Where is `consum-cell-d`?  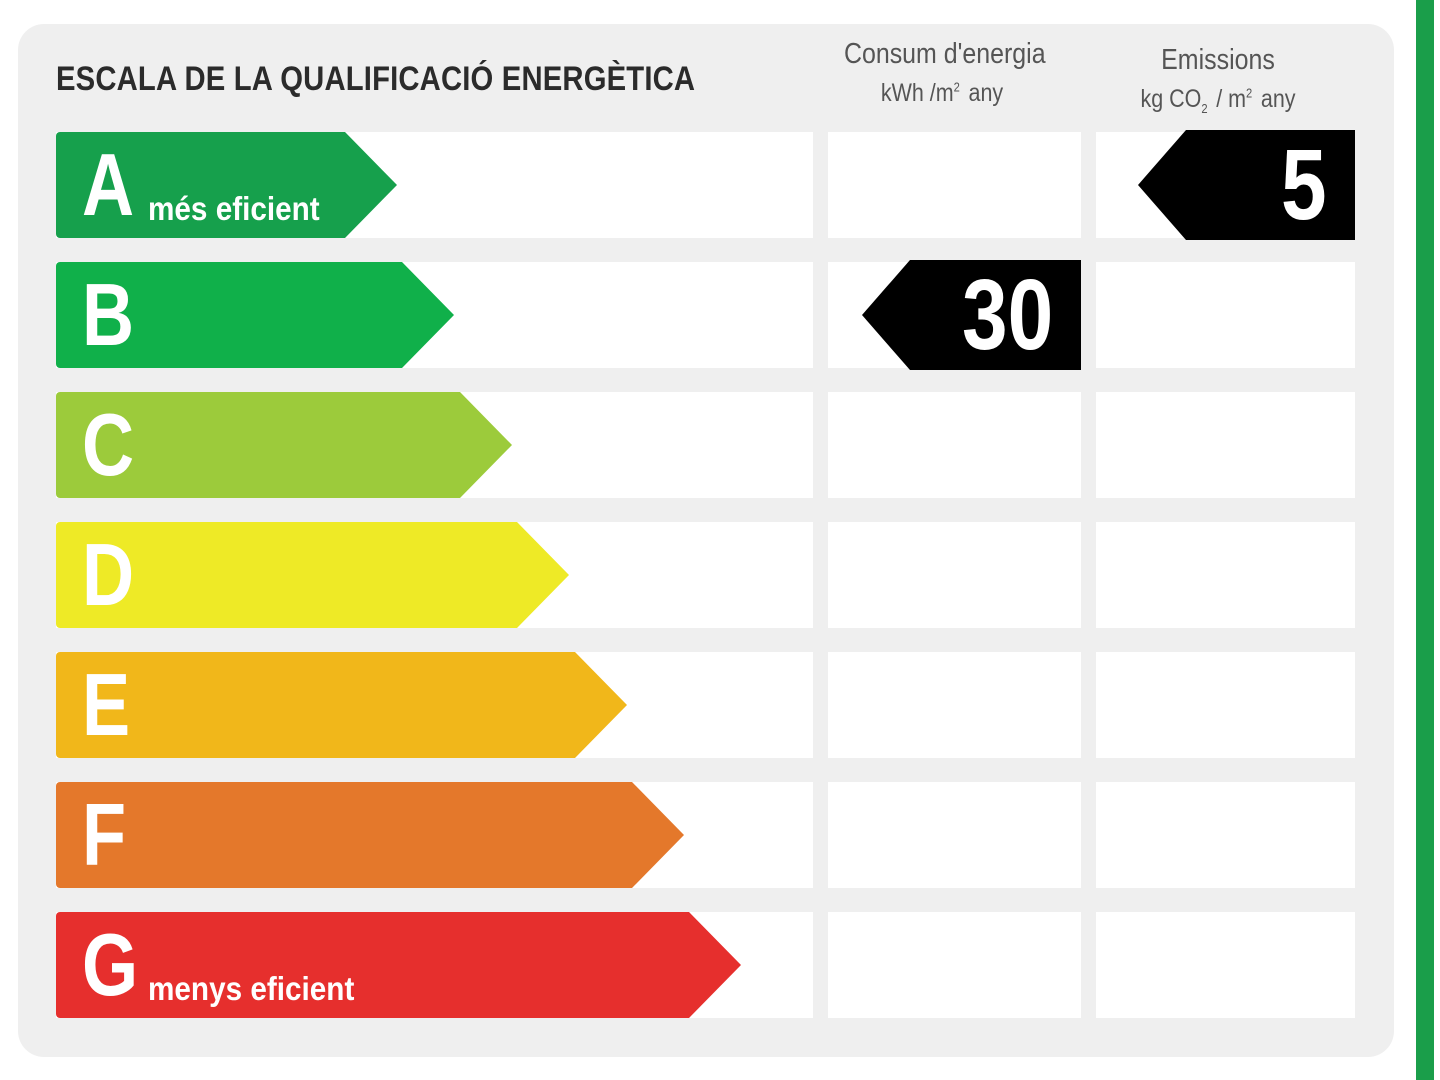
consum-cell-d is located at coordinates (954, 575).